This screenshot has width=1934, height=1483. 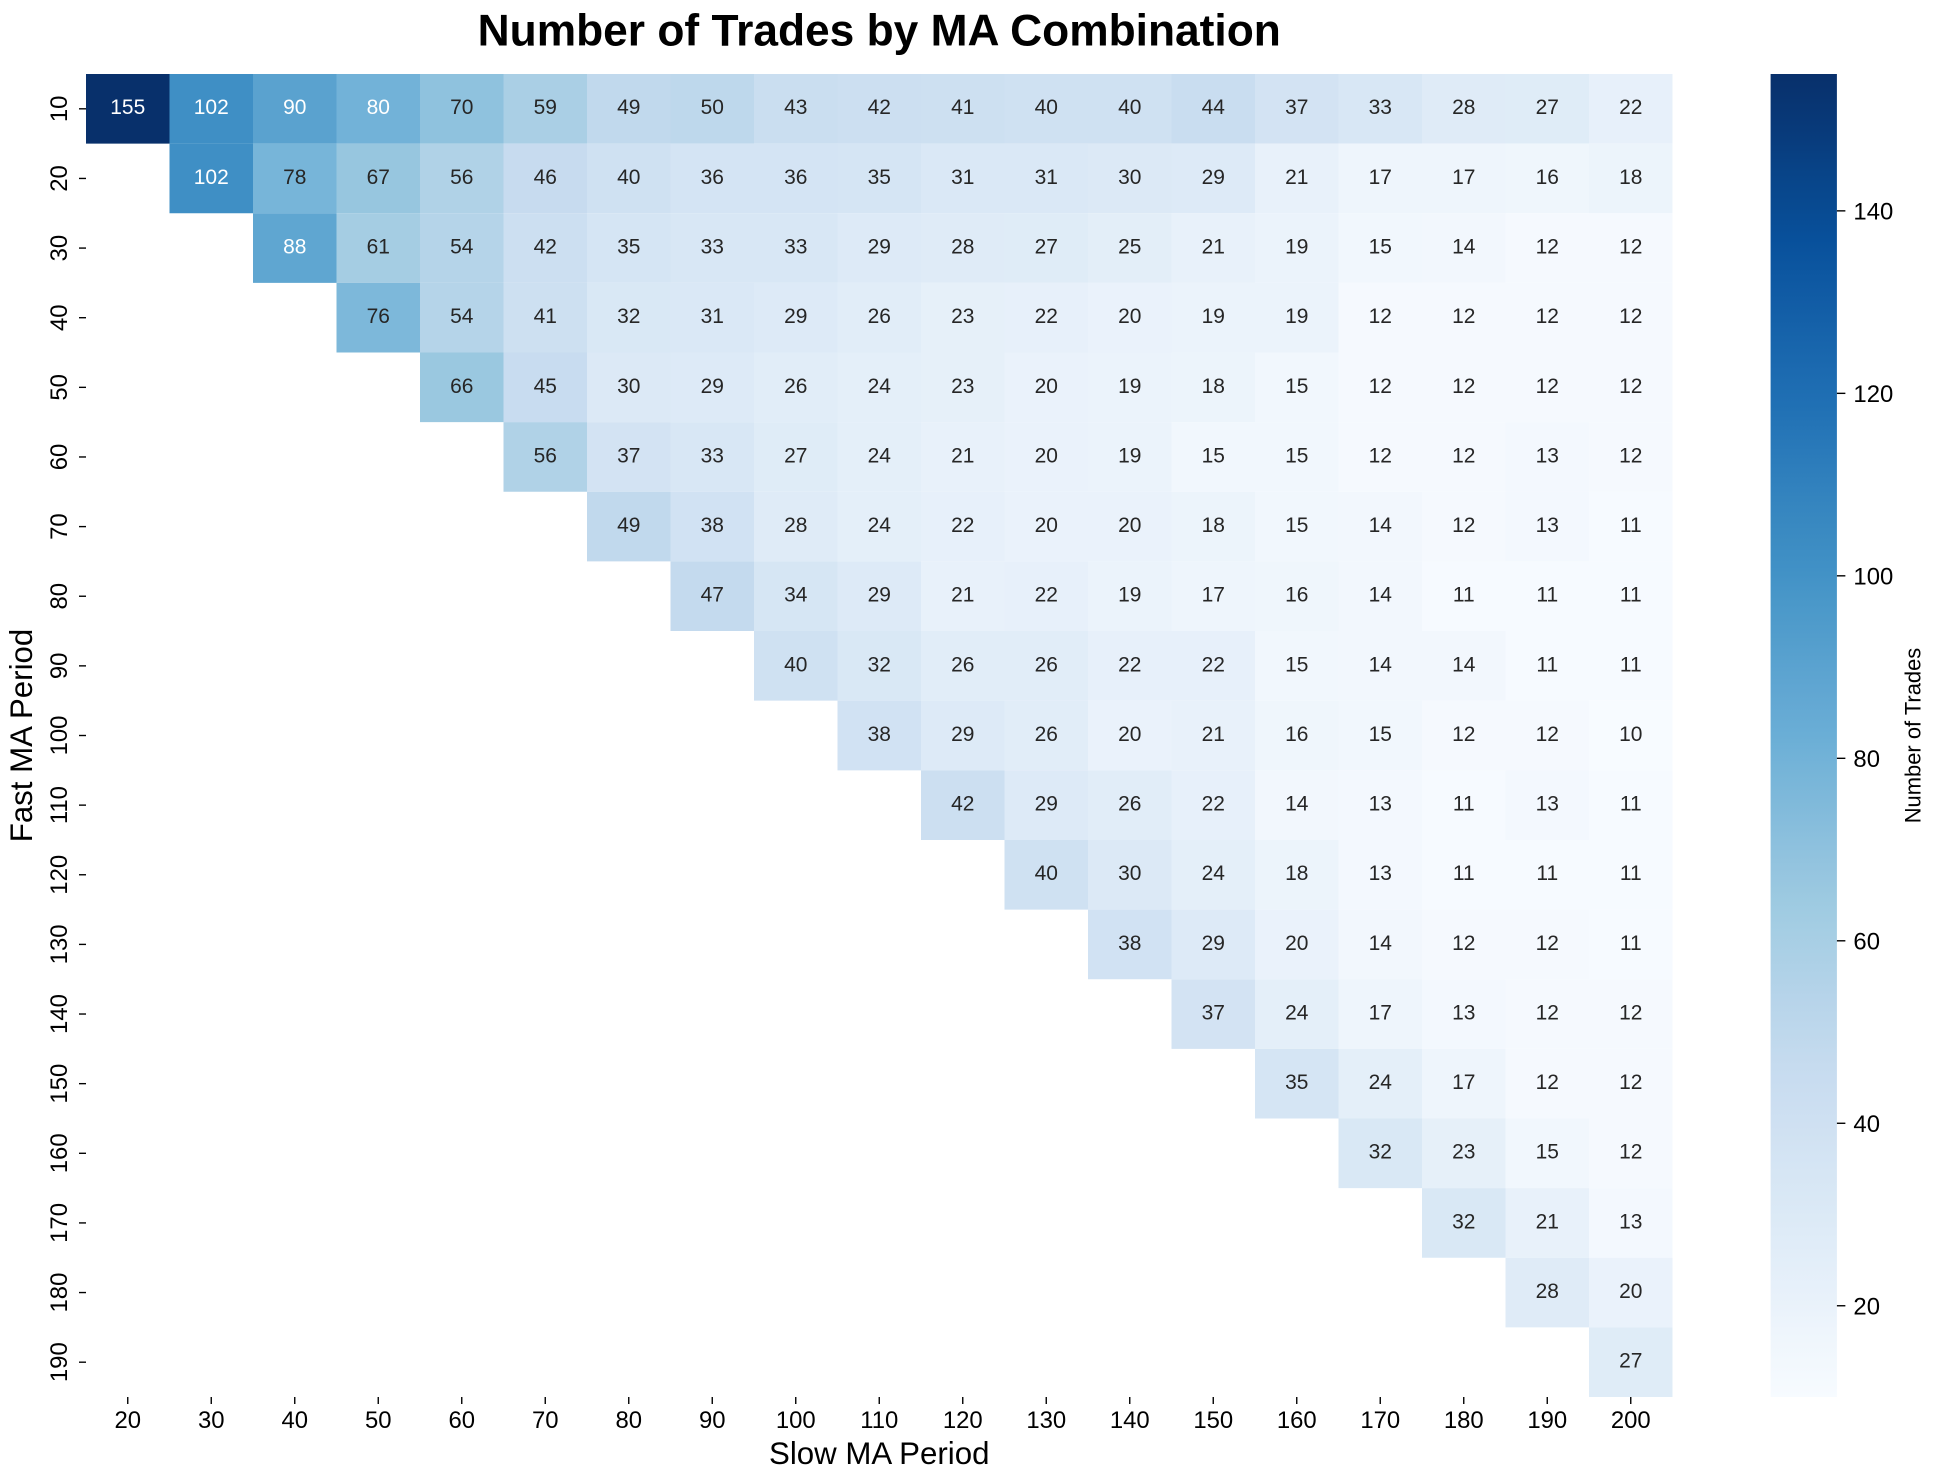 What do you see at coordinates (795, 177) in the screenshot?
I see `svg-text: 36` at bounding box center [795, 177].